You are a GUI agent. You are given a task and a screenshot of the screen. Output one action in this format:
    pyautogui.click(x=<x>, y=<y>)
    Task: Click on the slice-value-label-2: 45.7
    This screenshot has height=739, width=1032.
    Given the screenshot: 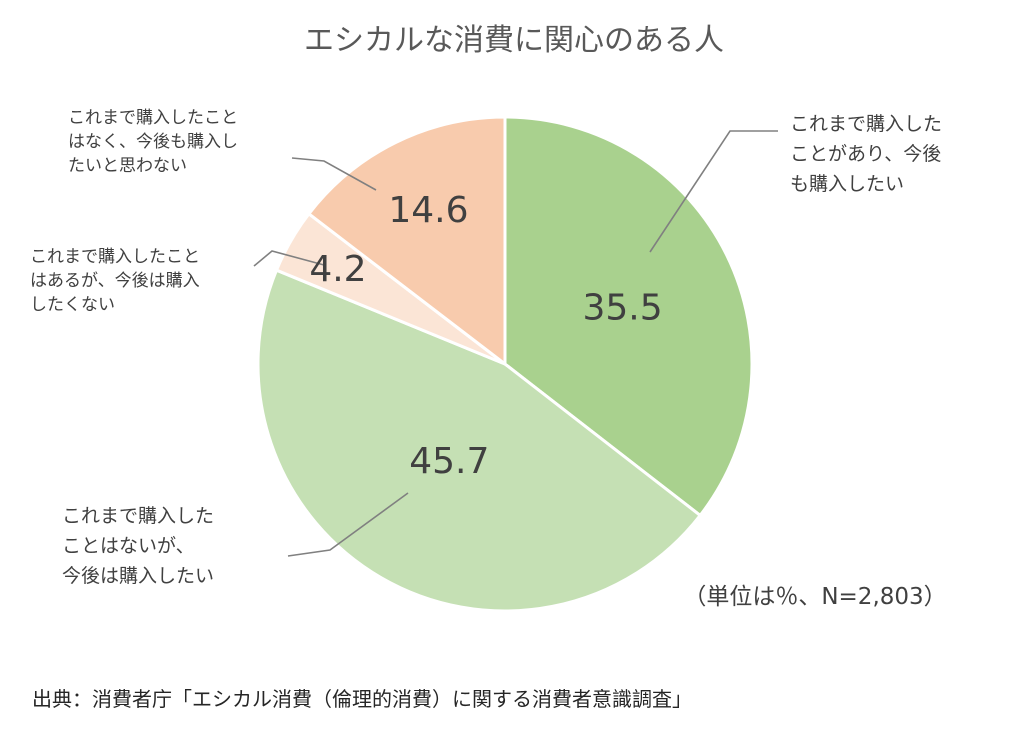 What is the action you would take?
    pyautogui.click(x=449, y=461)
    